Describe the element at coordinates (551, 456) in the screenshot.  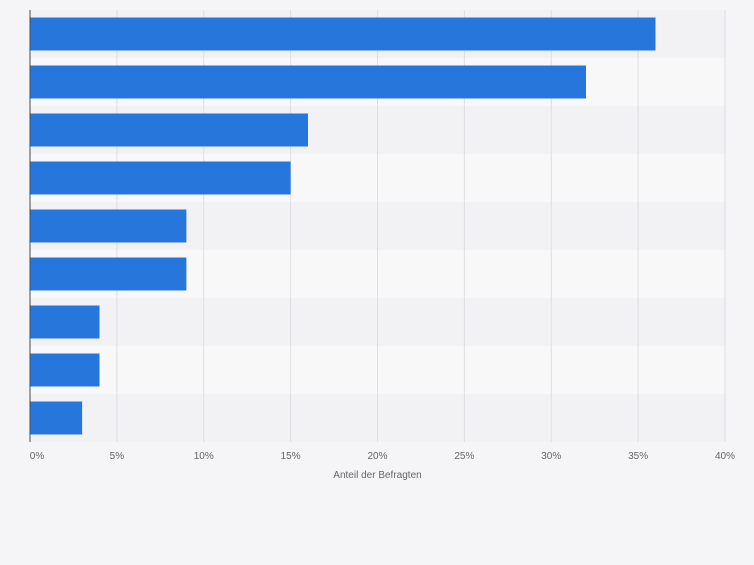
I see `x-tick-label: 30%` at that location.